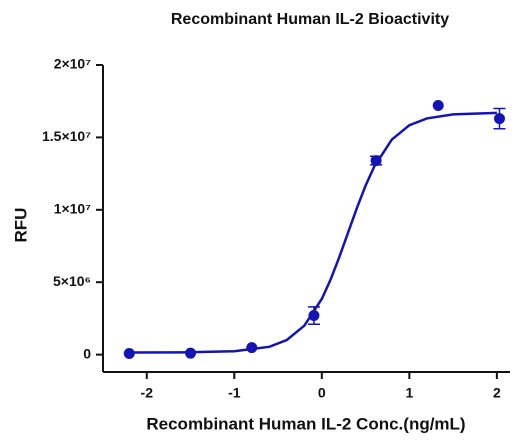  Describe the element at coordinates (409, 393) in the screenshot. I see `x-tick-label: 1` at that location.